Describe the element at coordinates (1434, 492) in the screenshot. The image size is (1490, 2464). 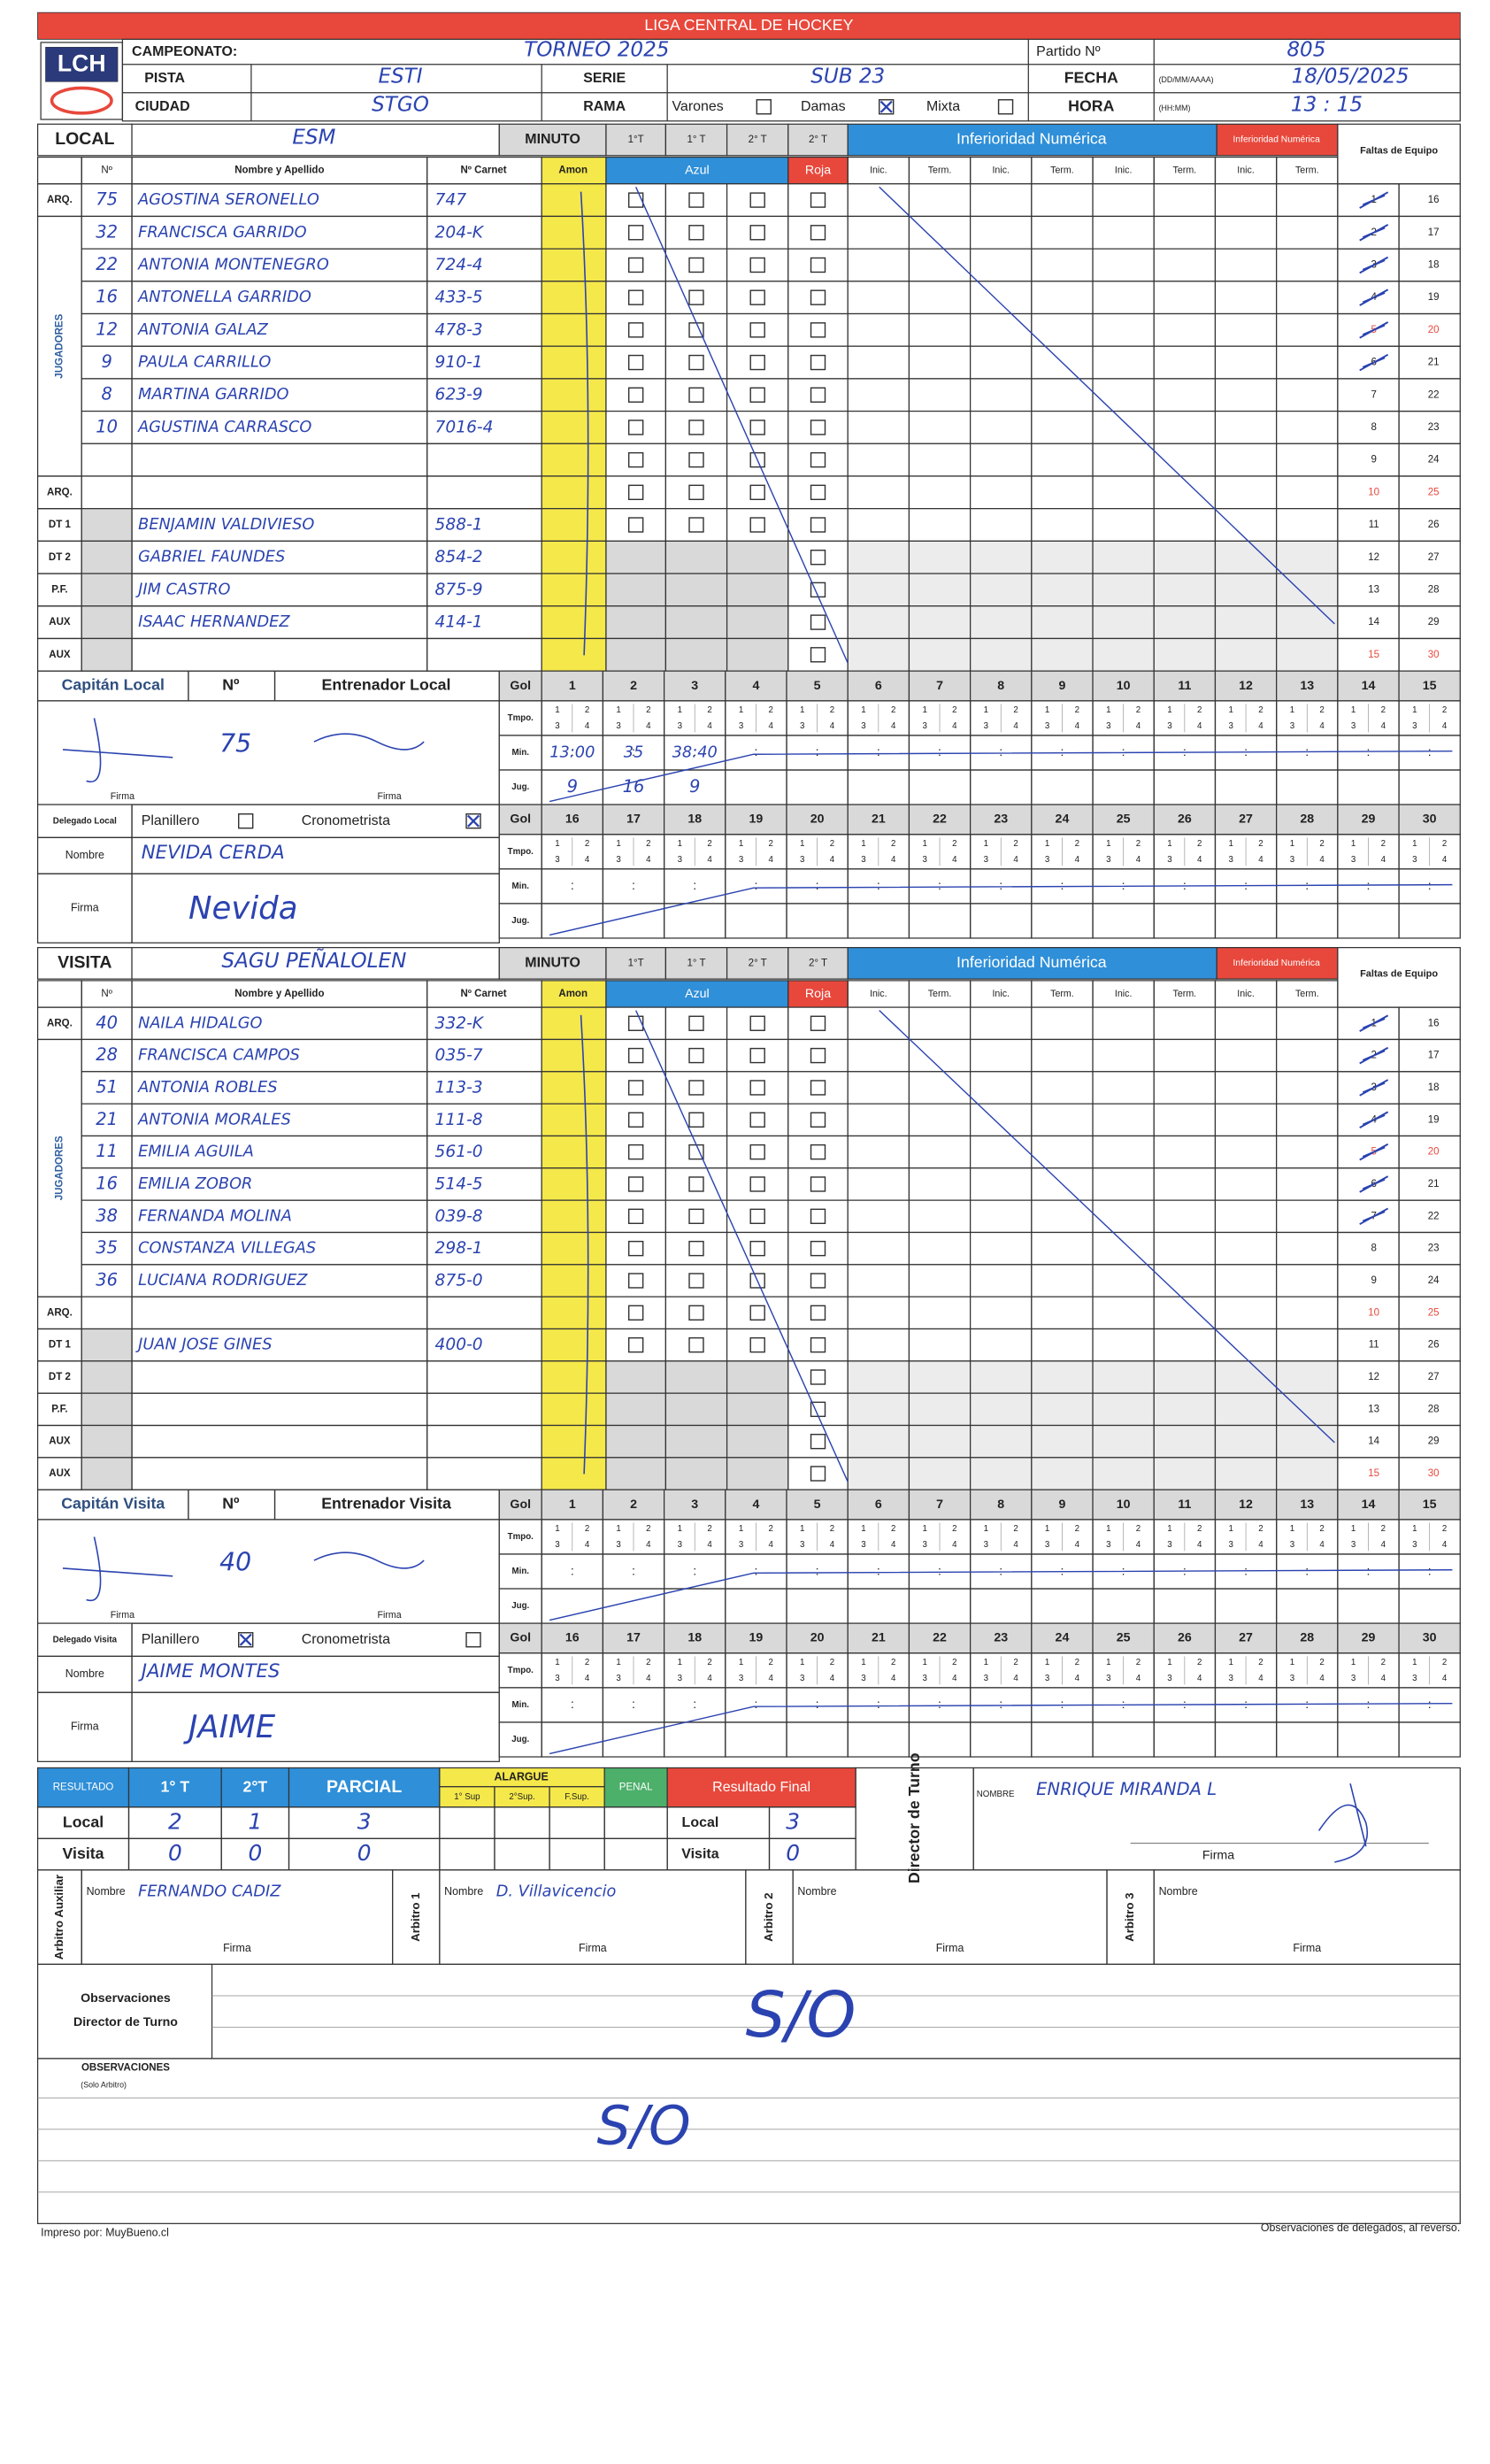
I see `foul-number: 25` at that location.